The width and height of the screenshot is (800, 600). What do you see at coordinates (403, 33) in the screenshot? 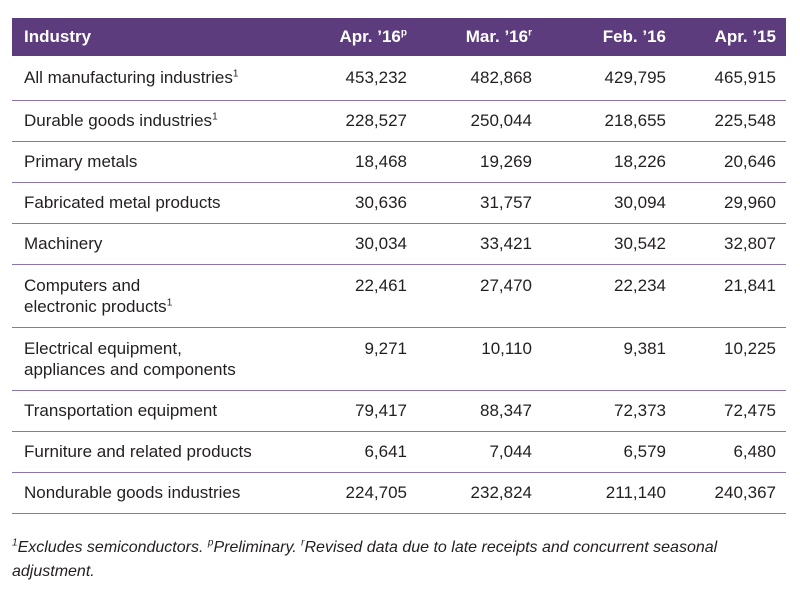
I see `header-superscript: p` at bounding box center [403, 33].